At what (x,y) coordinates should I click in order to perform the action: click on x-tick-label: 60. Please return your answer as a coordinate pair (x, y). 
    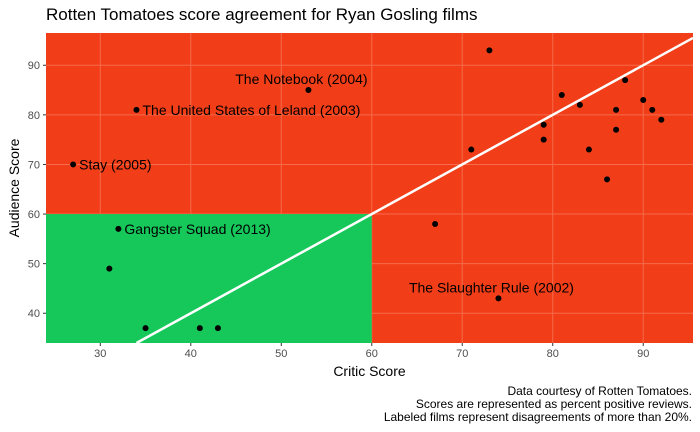
    Looking at the image, I should click on (372, 354).